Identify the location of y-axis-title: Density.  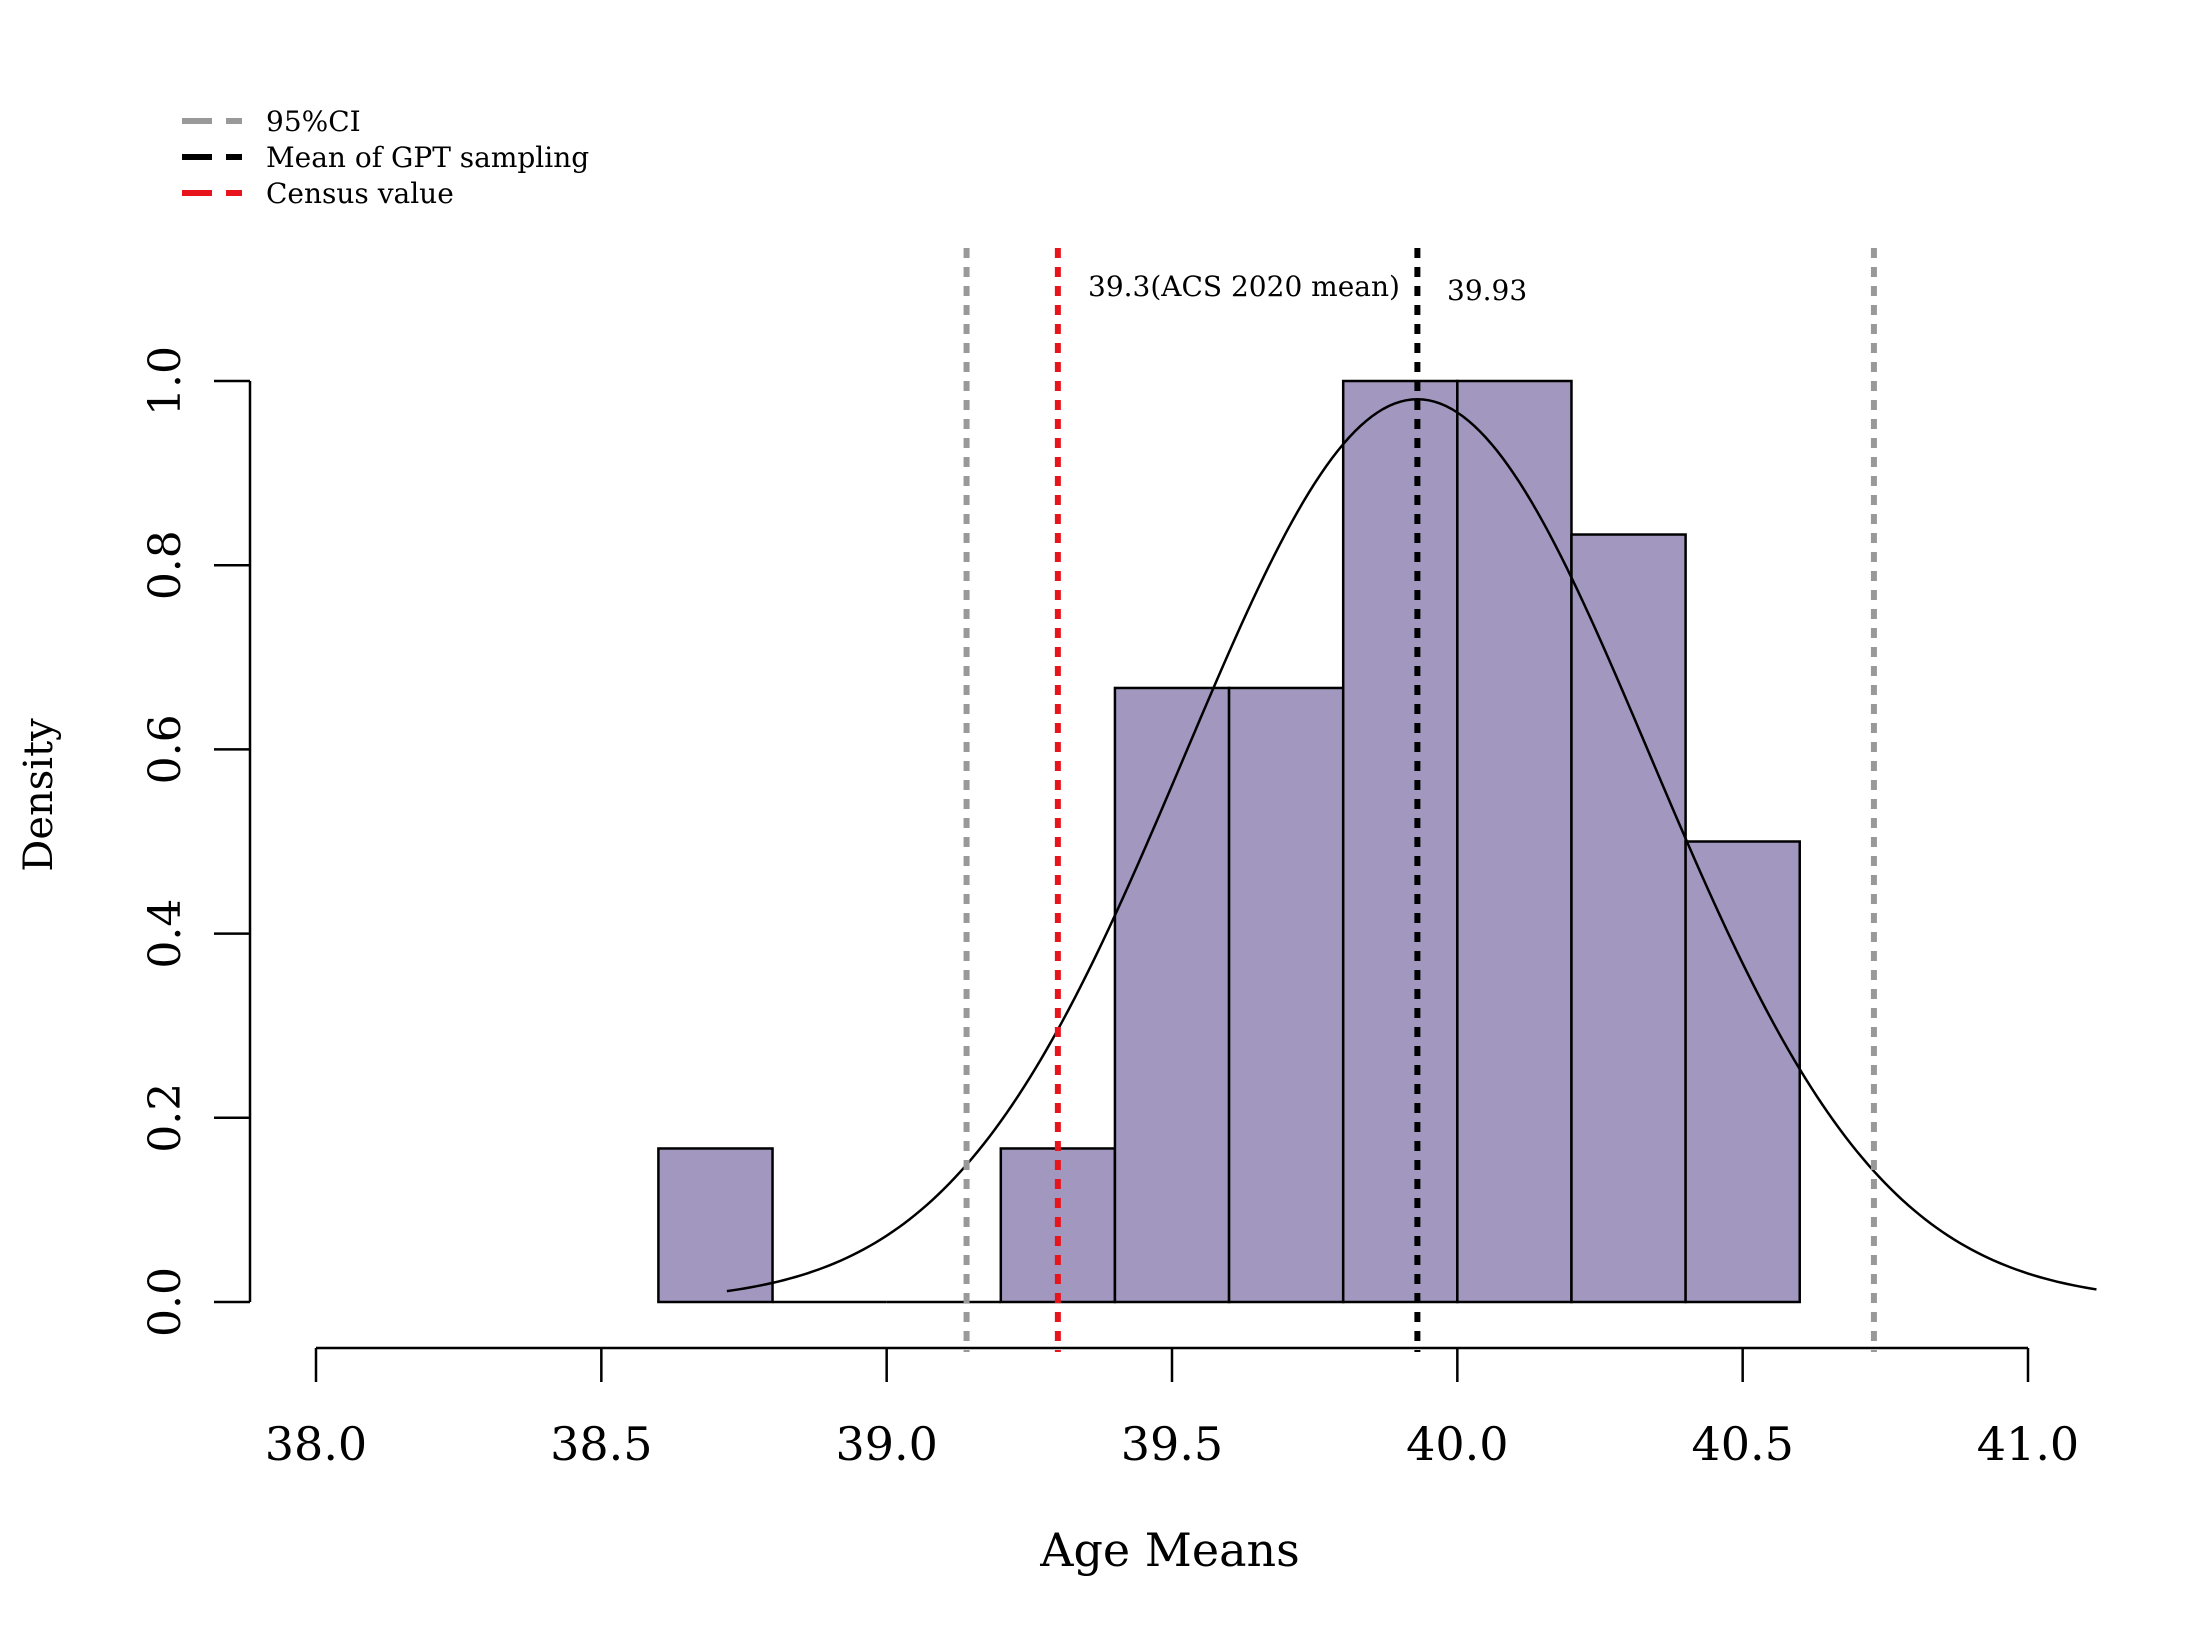
(39, 795).